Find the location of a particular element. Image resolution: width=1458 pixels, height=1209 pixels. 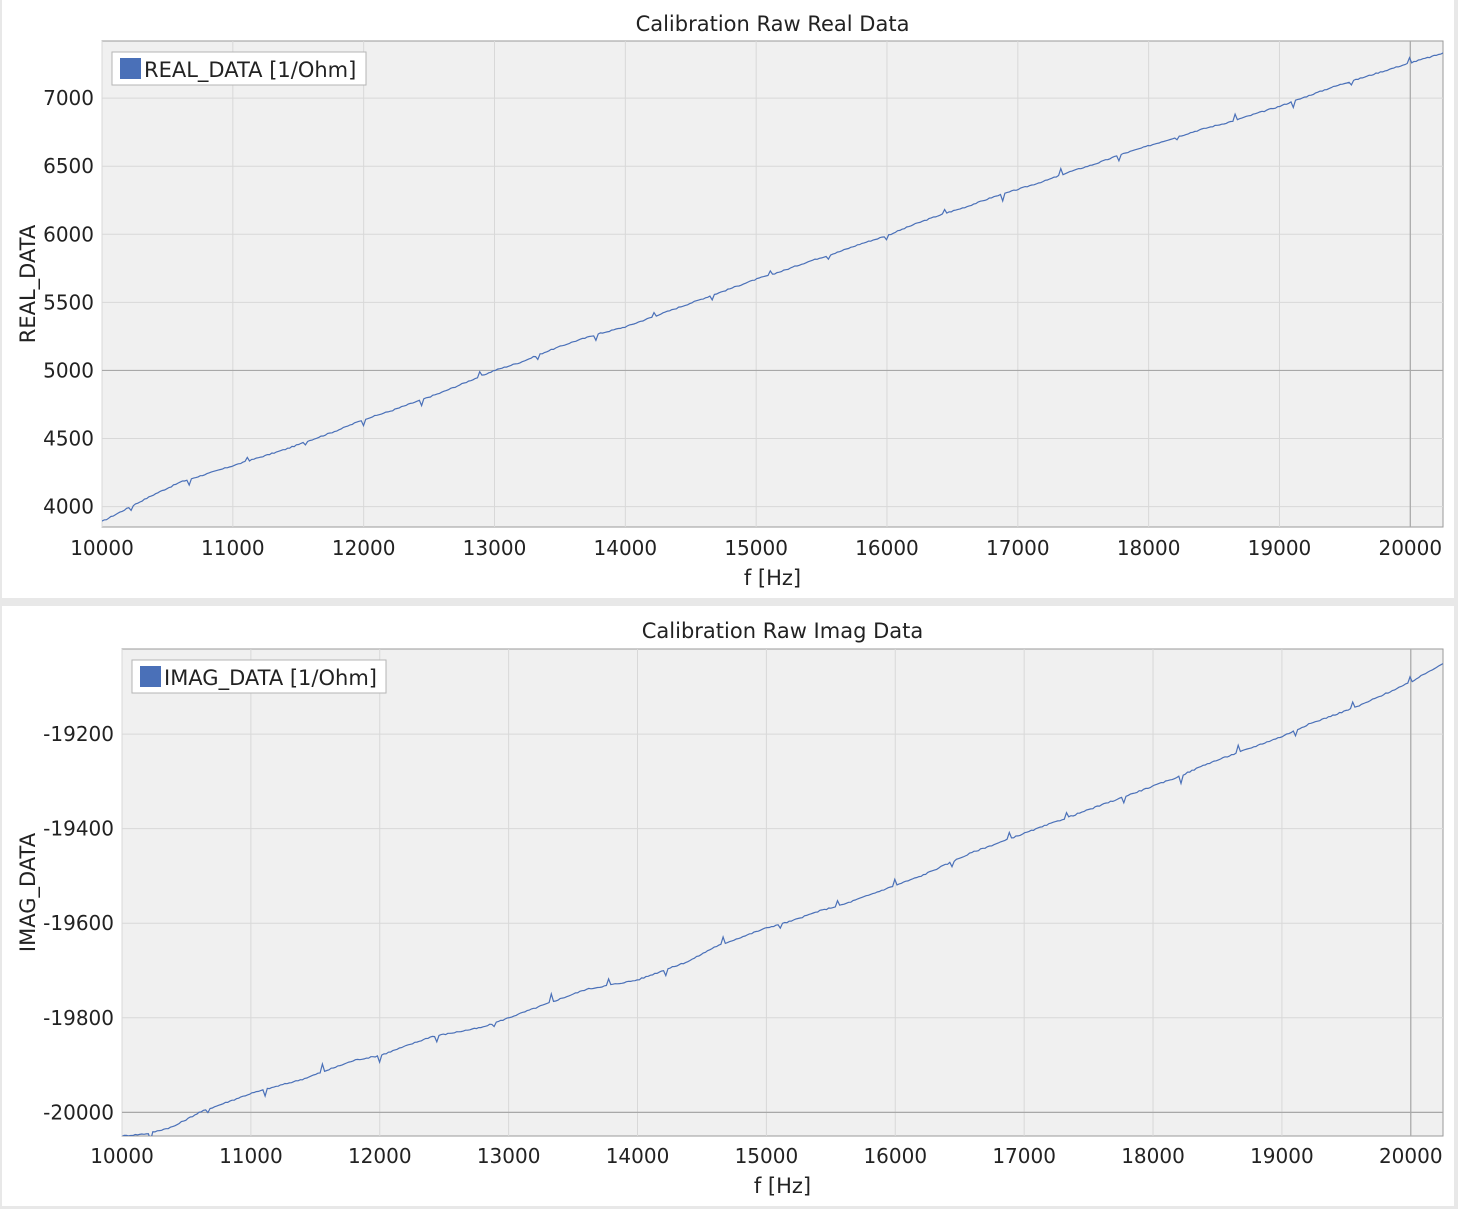

y-tick-label: -19400 is located at coordinates (78, 829).